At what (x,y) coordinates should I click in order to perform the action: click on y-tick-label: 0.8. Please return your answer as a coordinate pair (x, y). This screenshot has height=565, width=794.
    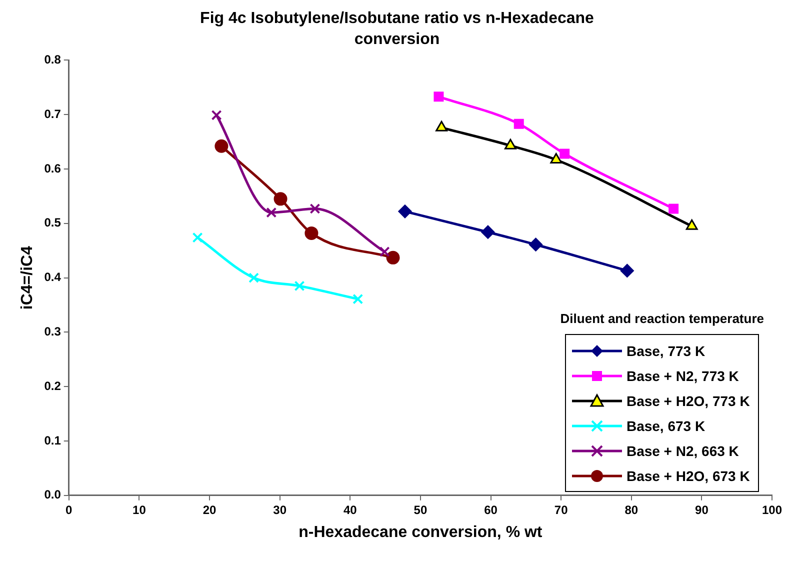
    Looking at the image, I should click on (53, 59).